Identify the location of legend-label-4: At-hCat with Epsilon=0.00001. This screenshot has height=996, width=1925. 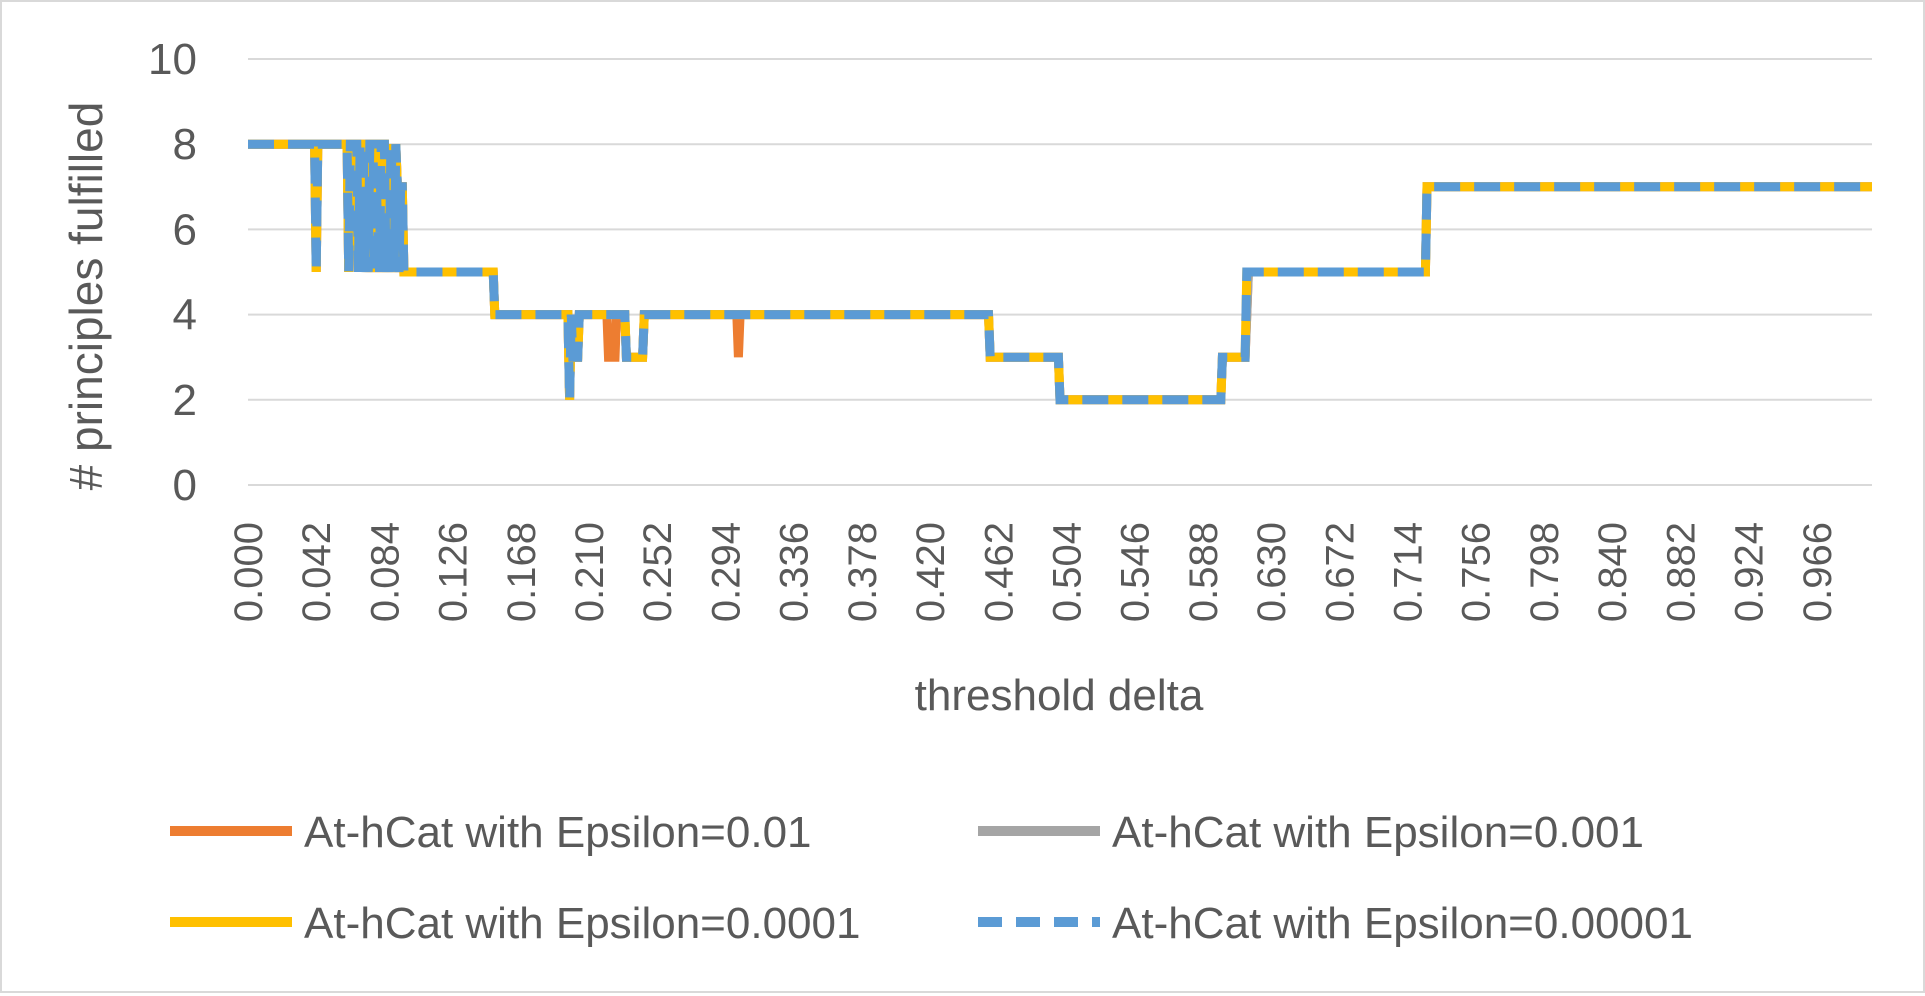
(1402, 923).